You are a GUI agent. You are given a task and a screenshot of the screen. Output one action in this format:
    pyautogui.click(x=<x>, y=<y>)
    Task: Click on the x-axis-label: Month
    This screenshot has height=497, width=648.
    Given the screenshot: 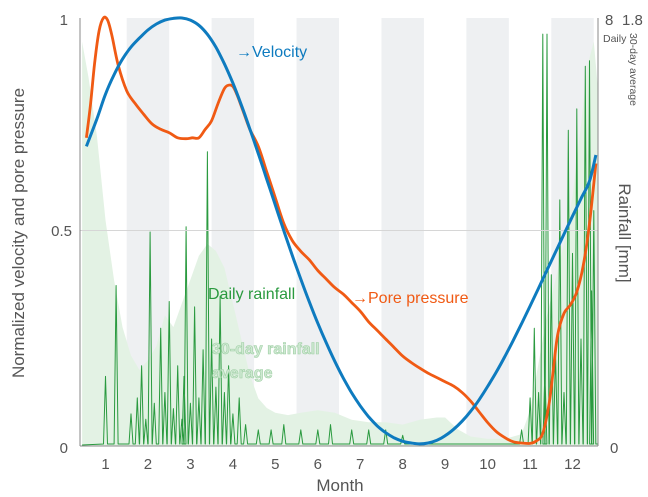 What is the action you would take?
    pyautogui.click(x=339, y=485)
    